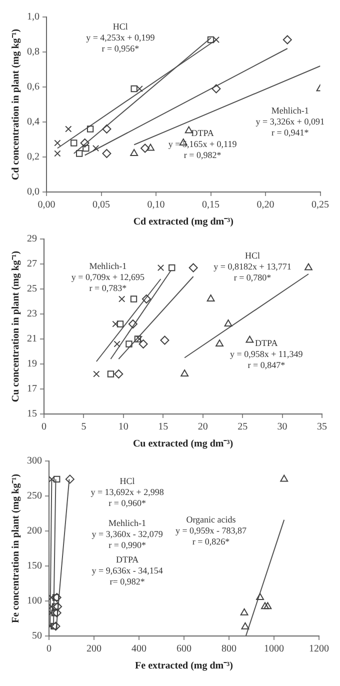 The image size is (340, 686). I want to click on y-tick-label: 19, so click(32, 364).